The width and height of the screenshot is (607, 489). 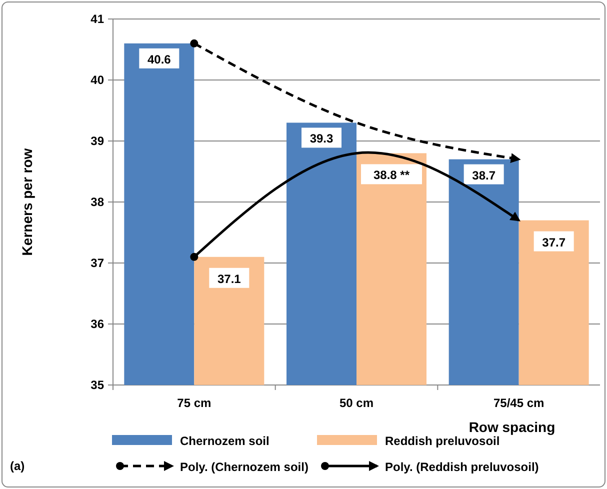 I want to click on legend-label: Poly. (Chernozem soil), so click(x=244, y=467).